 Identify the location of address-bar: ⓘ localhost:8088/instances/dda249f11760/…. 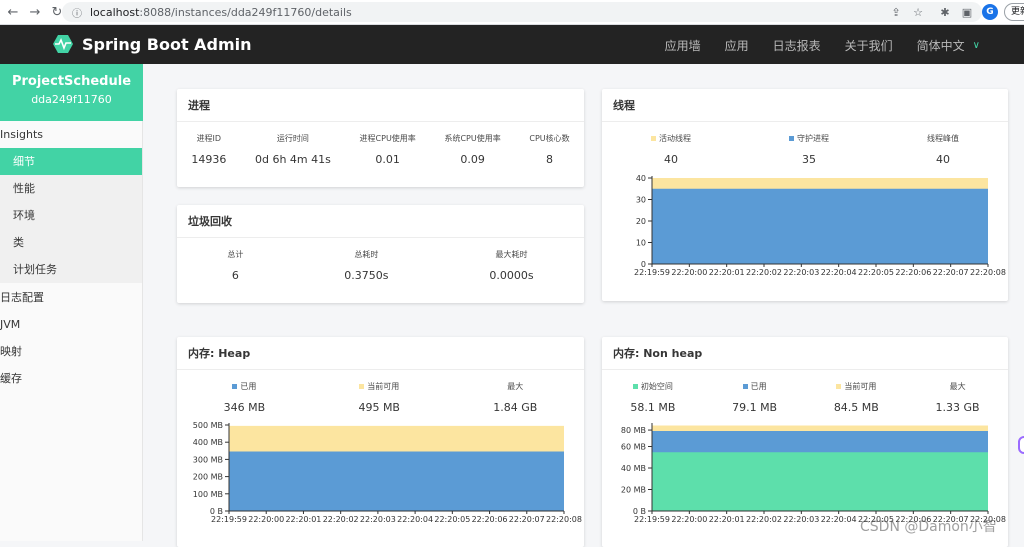
(522, 12).